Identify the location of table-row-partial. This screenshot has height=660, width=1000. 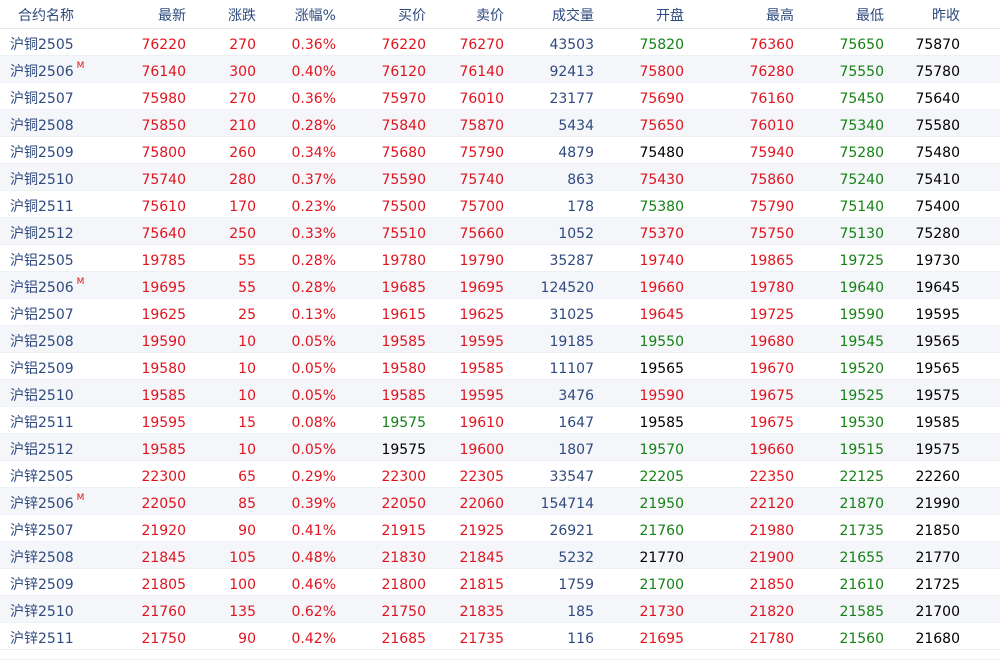
(500, 655).